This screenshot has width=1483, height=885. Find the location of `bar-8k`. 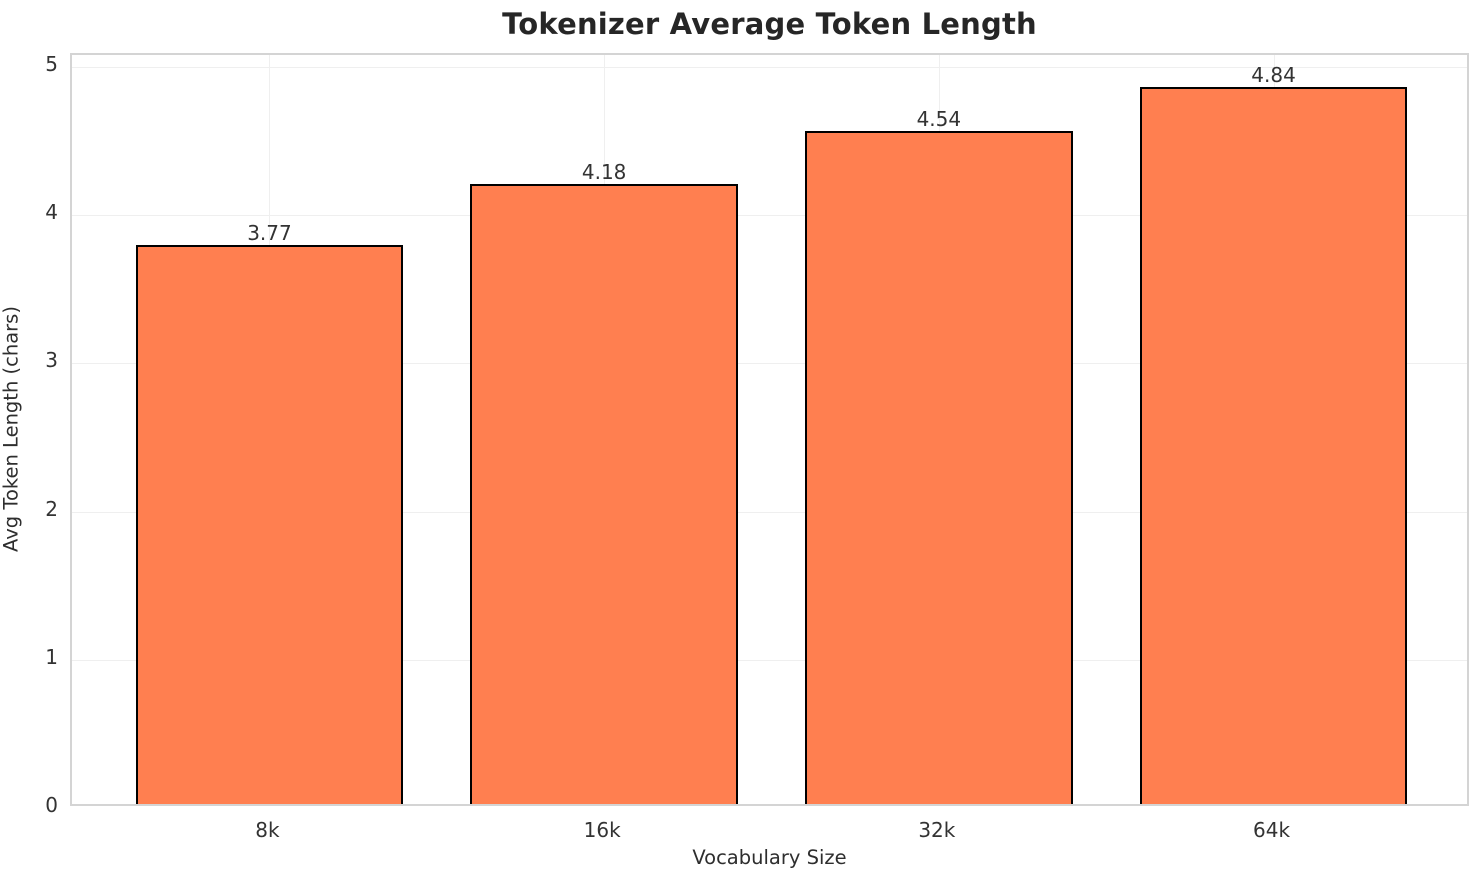

bar-8k is located at coordinates (269, 524).